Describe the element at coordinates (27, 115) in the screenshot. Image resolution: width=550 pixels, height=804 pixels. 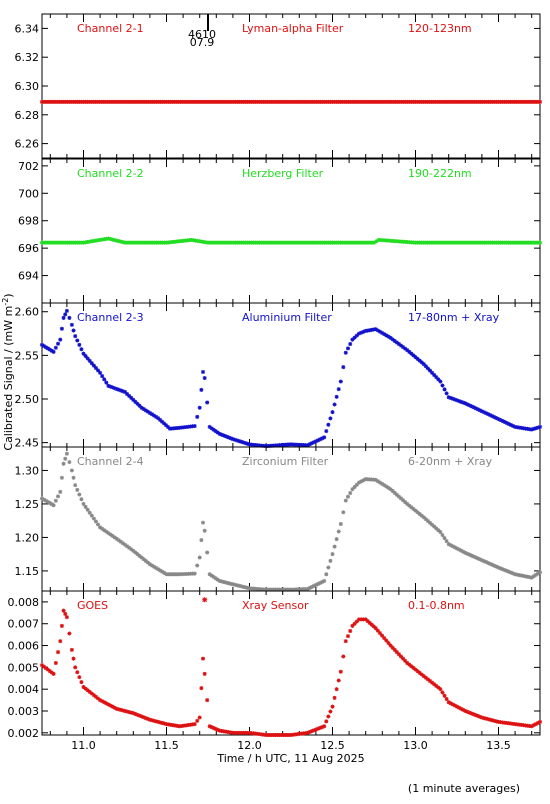
I see `y-tick-label: 6.28` at that location.